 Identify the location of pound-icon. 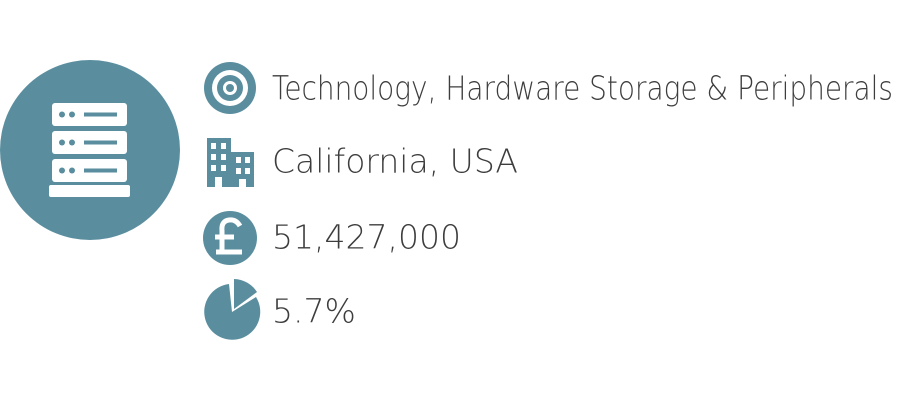
(230, 238).